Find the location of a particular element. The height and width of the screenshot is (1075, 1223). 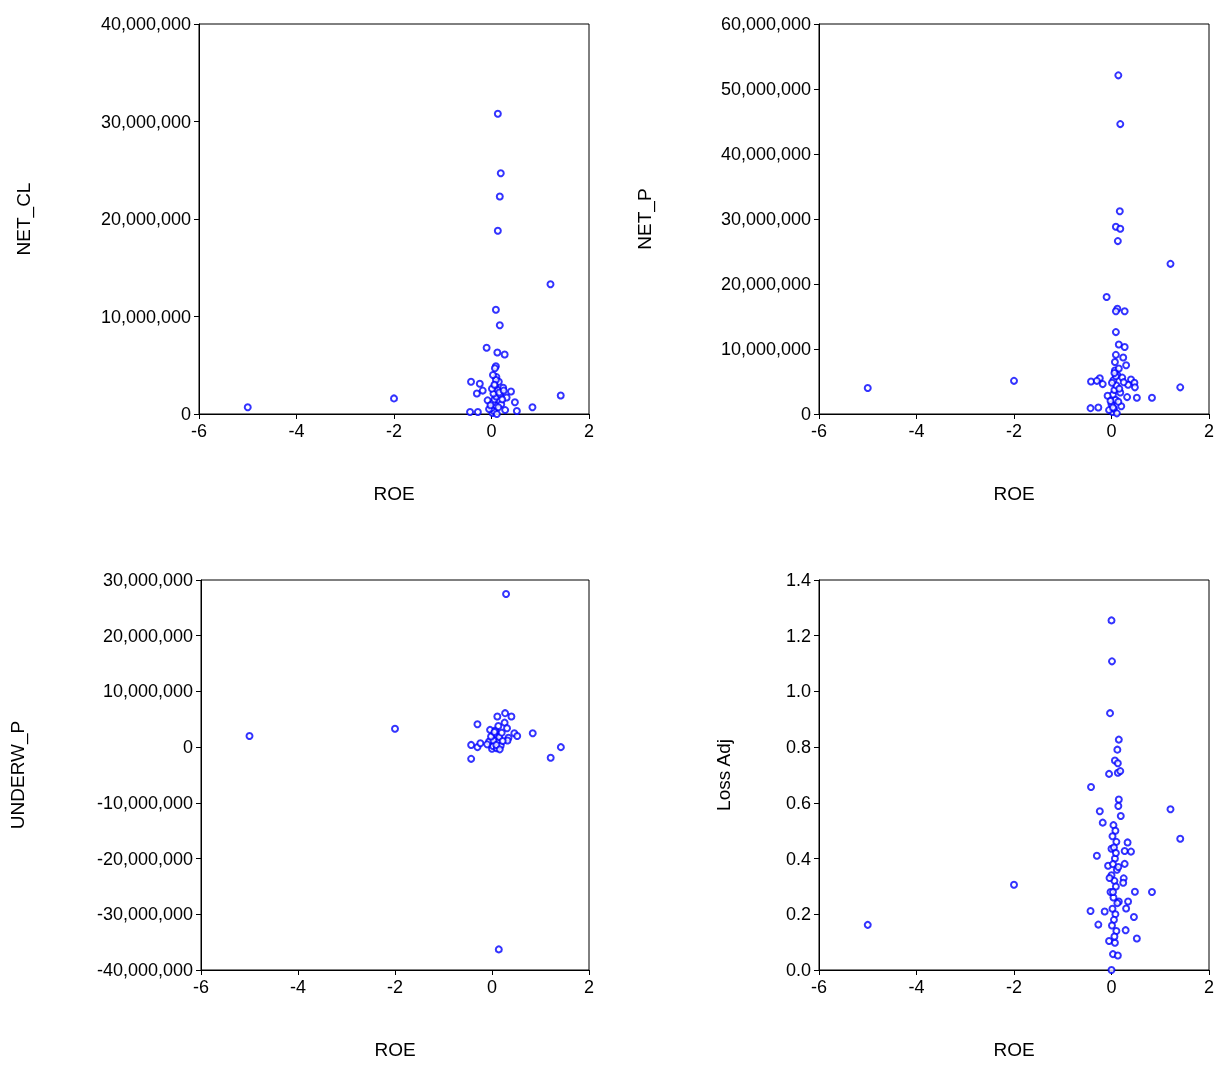

y-axis-title: Loss Adj is located at coordinates (723, 775).